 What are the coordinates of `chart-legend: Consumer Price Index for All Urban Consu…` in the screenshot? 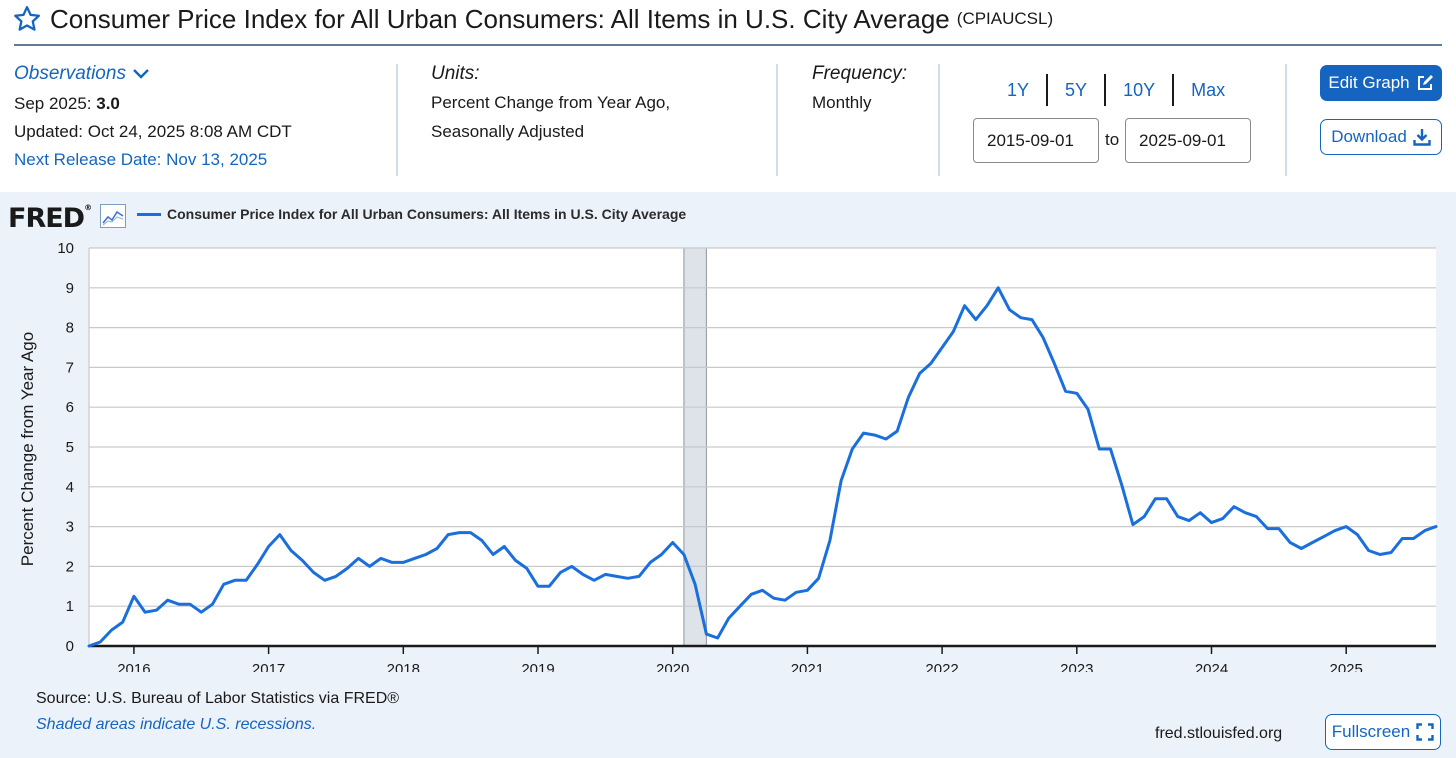 It's located at (411, 214).